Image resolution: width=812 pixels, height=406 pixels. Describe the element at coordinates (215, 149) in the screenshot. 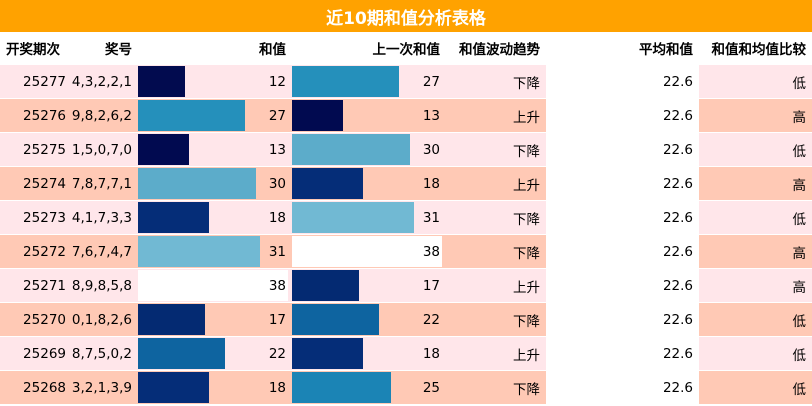

I see `cell-sum: 13` at that location.